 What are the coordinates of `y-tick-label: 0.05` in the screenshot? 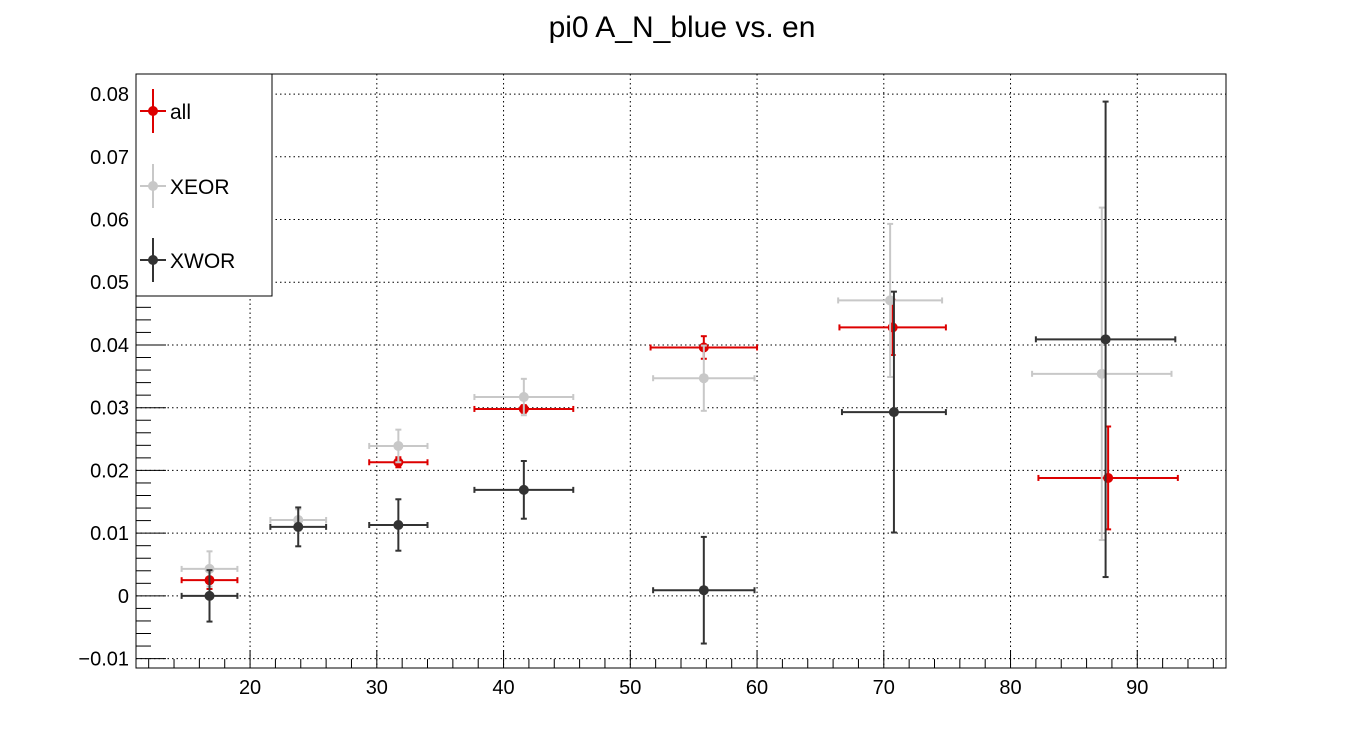 It's located at (109, 283).